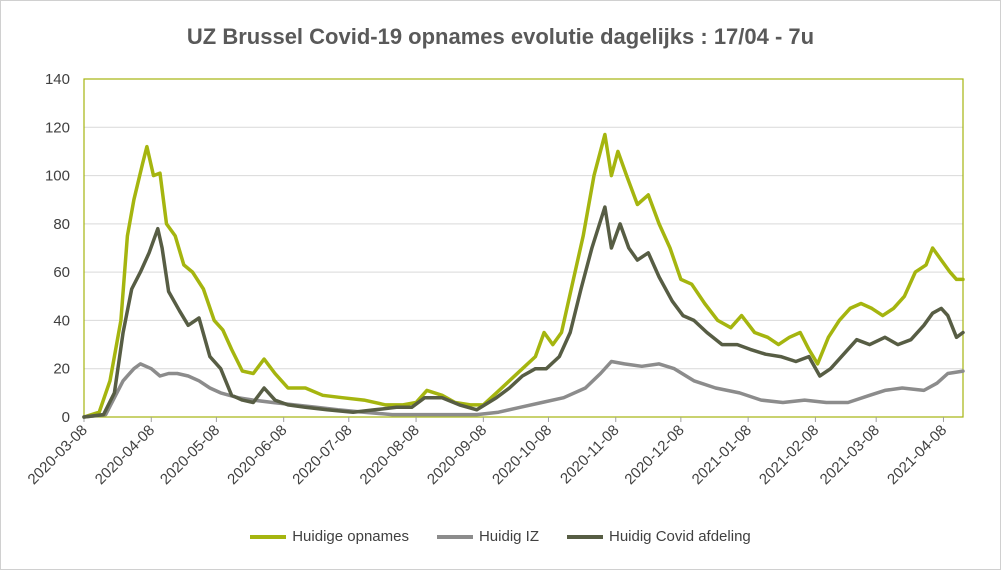  I want to click on legend-item: Huidige opnames, so click(329, 536).